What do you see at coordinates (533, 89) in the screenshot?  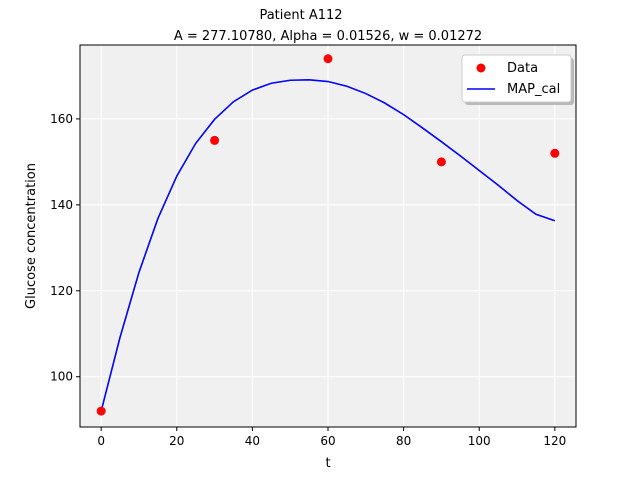 I see `legend-map-label: MAP_cal` at bounding box center [533, 89].